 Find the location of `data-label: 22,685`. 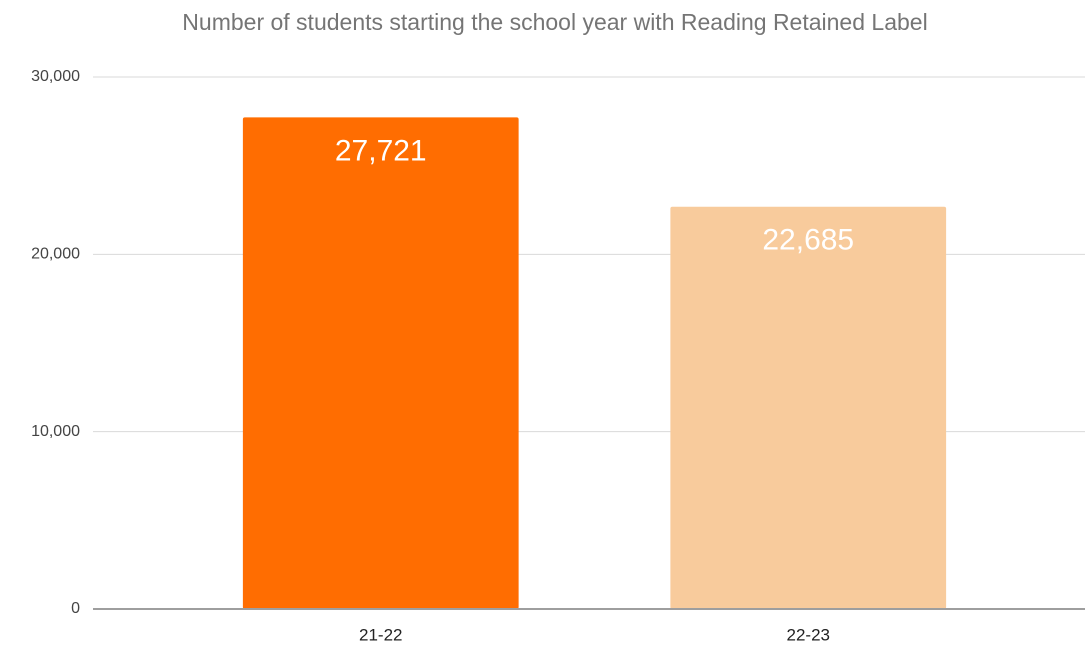

data-label: 22,685 is located at coordinates (808, 240).